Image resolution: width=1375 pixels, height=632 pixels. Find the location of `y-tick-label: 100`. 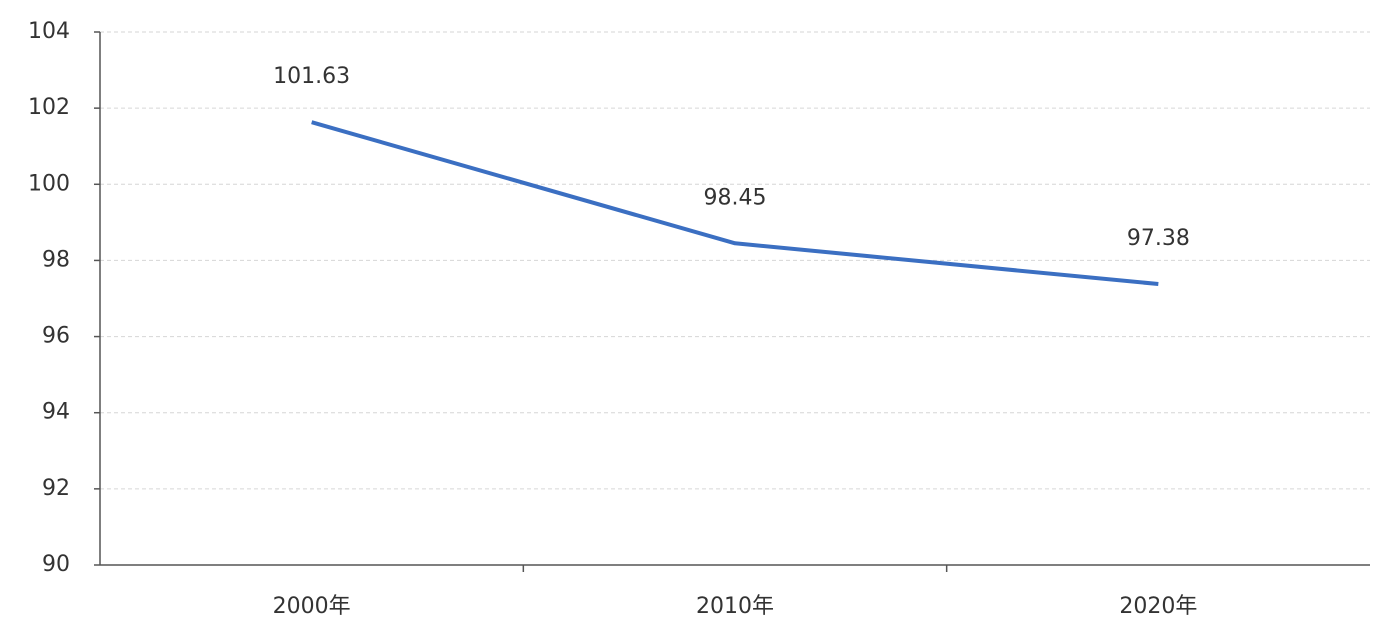

y-tick-label: 100 is located at coordinates (49, 183).